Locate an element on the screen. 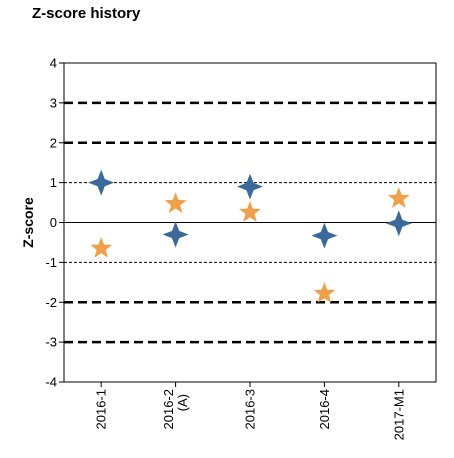 The height and width of the screenshot is (458, 454). y-tick-label: 2 is located at coordinates (53, 142).